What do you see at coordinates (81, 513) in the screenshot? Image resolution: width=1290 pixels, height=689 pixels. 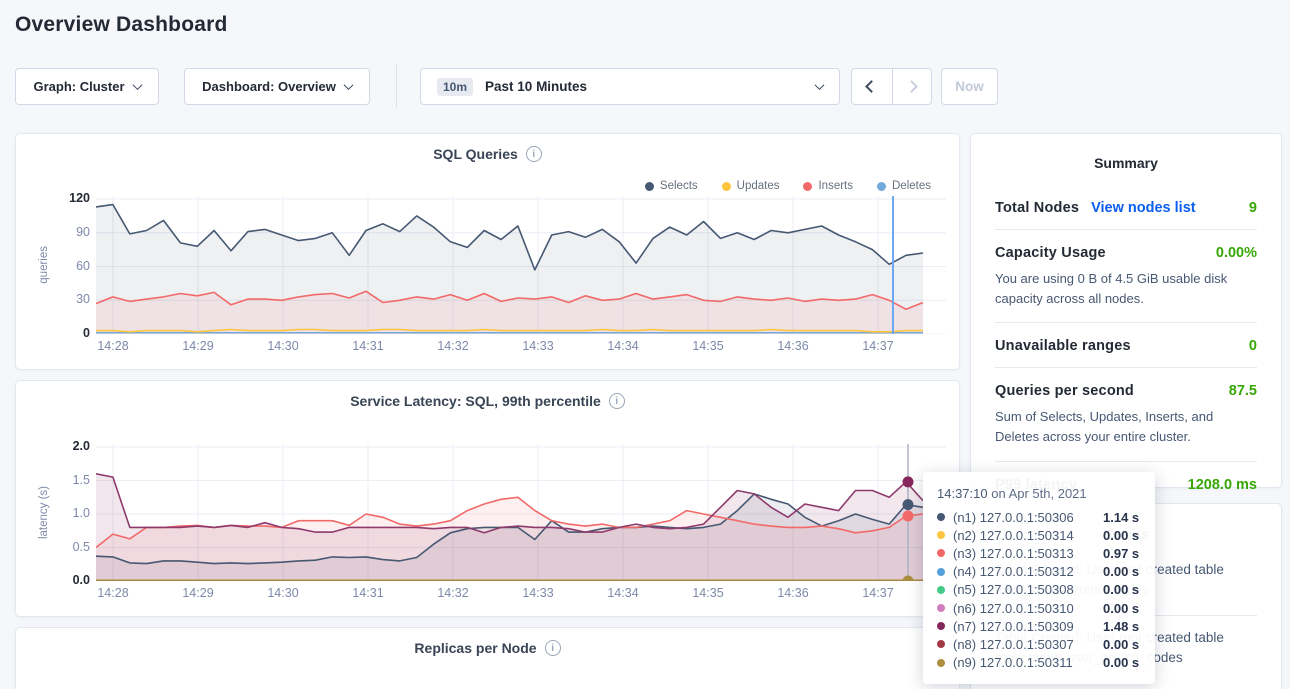 I see `y-axis-tick: 1.0` at bounding box center [81, 513].